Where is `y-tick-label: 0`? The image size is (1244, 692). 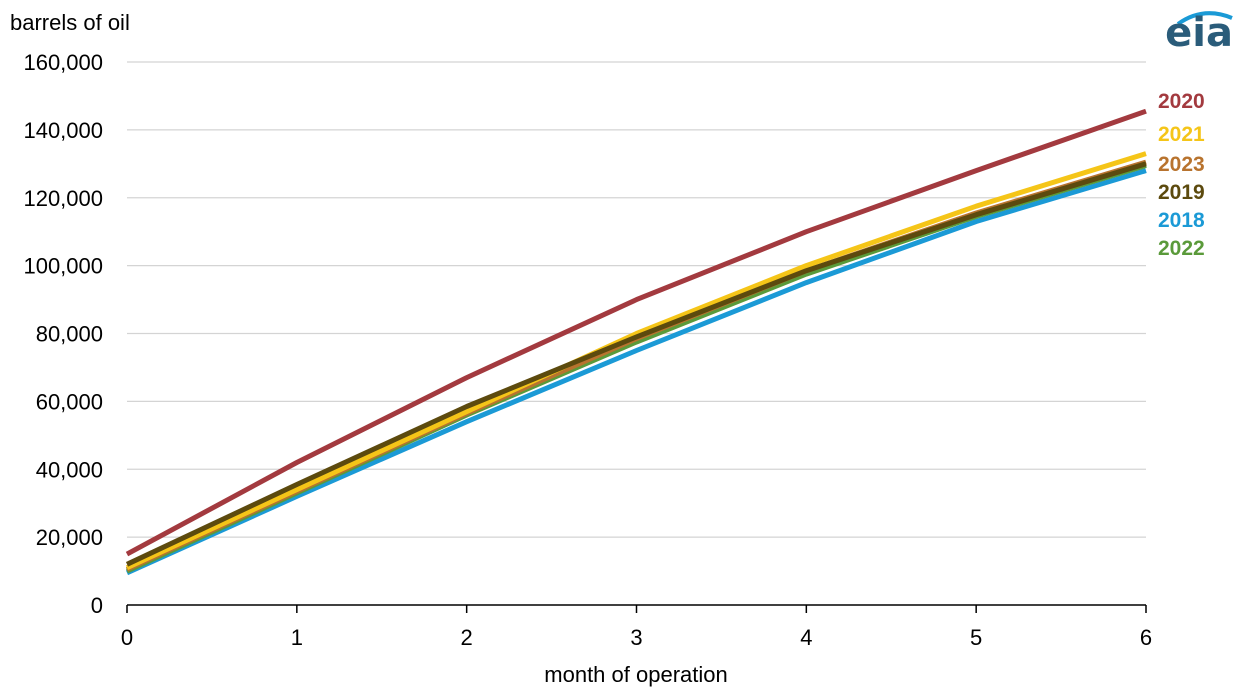
y-tick-label: 0 is located at coordinates (97, 605).